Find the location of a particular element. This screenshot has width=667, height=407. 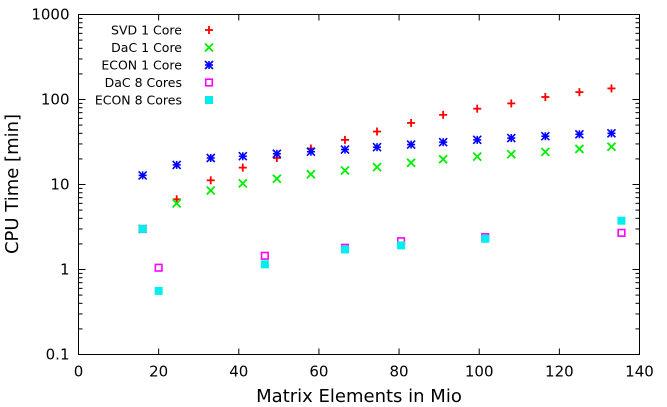

series-dac-8-cores is located at coordinates (382, 248).